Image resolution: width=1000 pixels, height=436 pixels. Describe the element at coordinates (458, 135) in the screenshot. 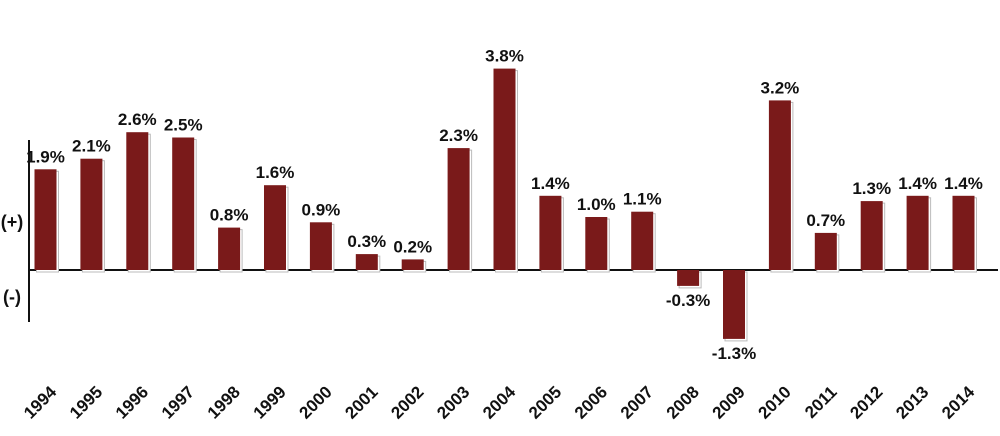

I see `value-label-2003: 2.3%` at that location.